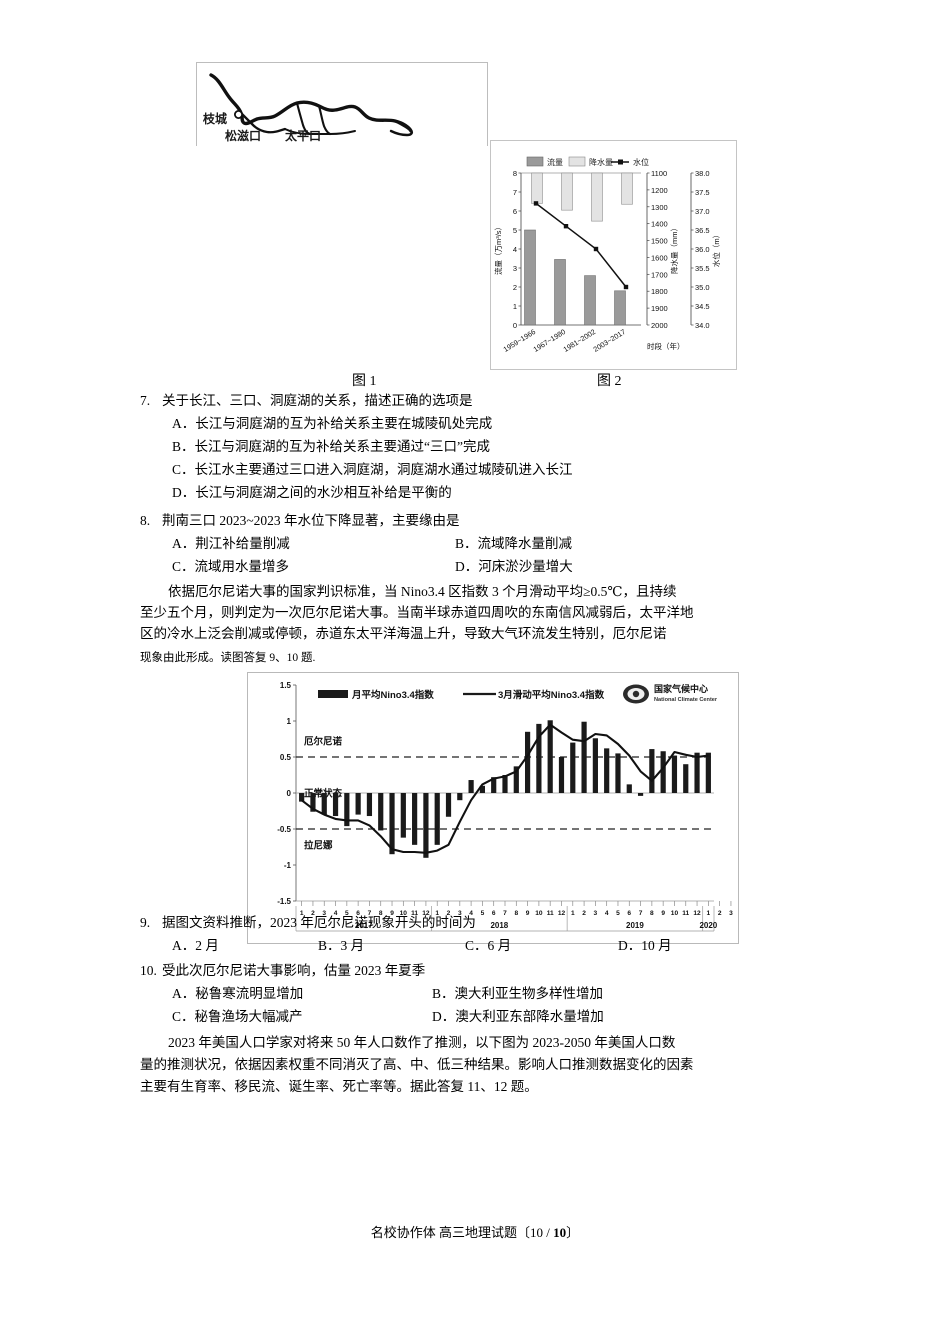  I want to click on svg-text: 月平均Nino3.4指数, so click(392, 695).